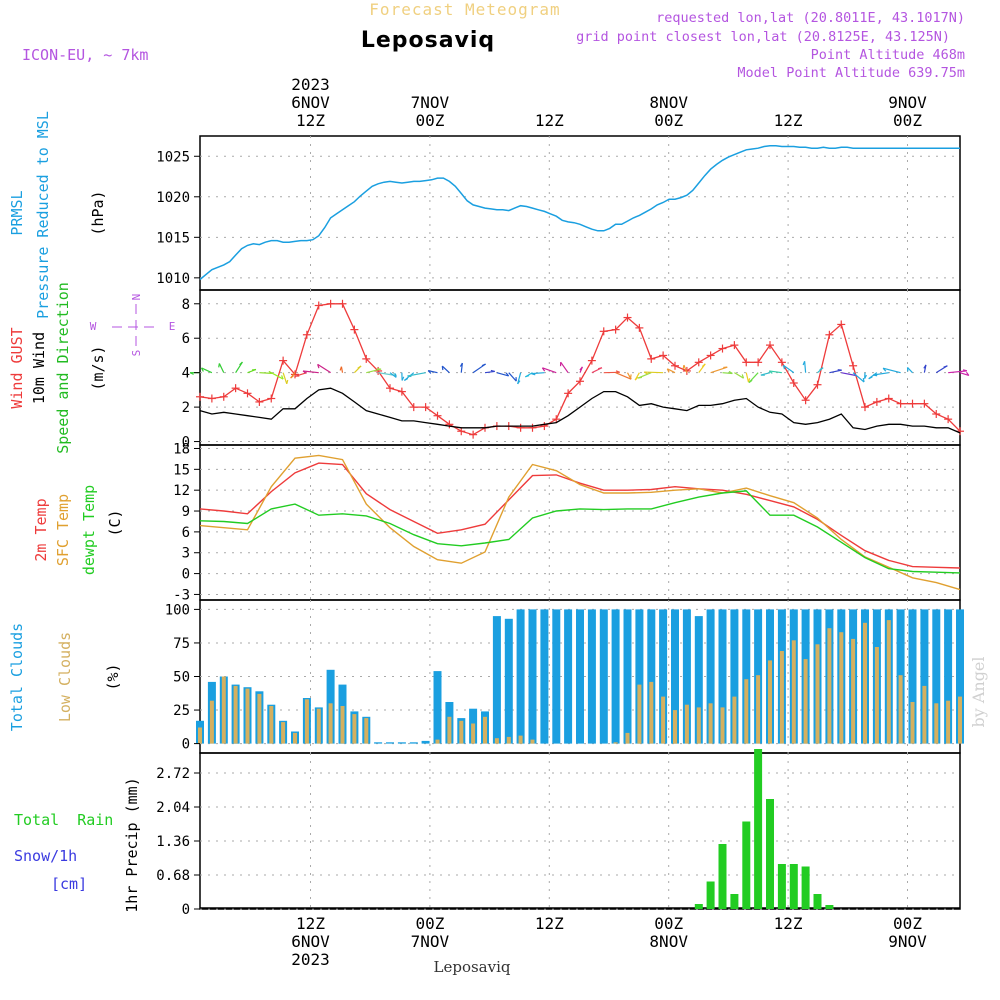 This screenshot has height=1000, width=1000. What do you see at coordinates (810, 18) in the screenshot?
I see `requested-coords: requested lon,lat (20.8011E, 43.1017N)` at bounding box center [810, 18].